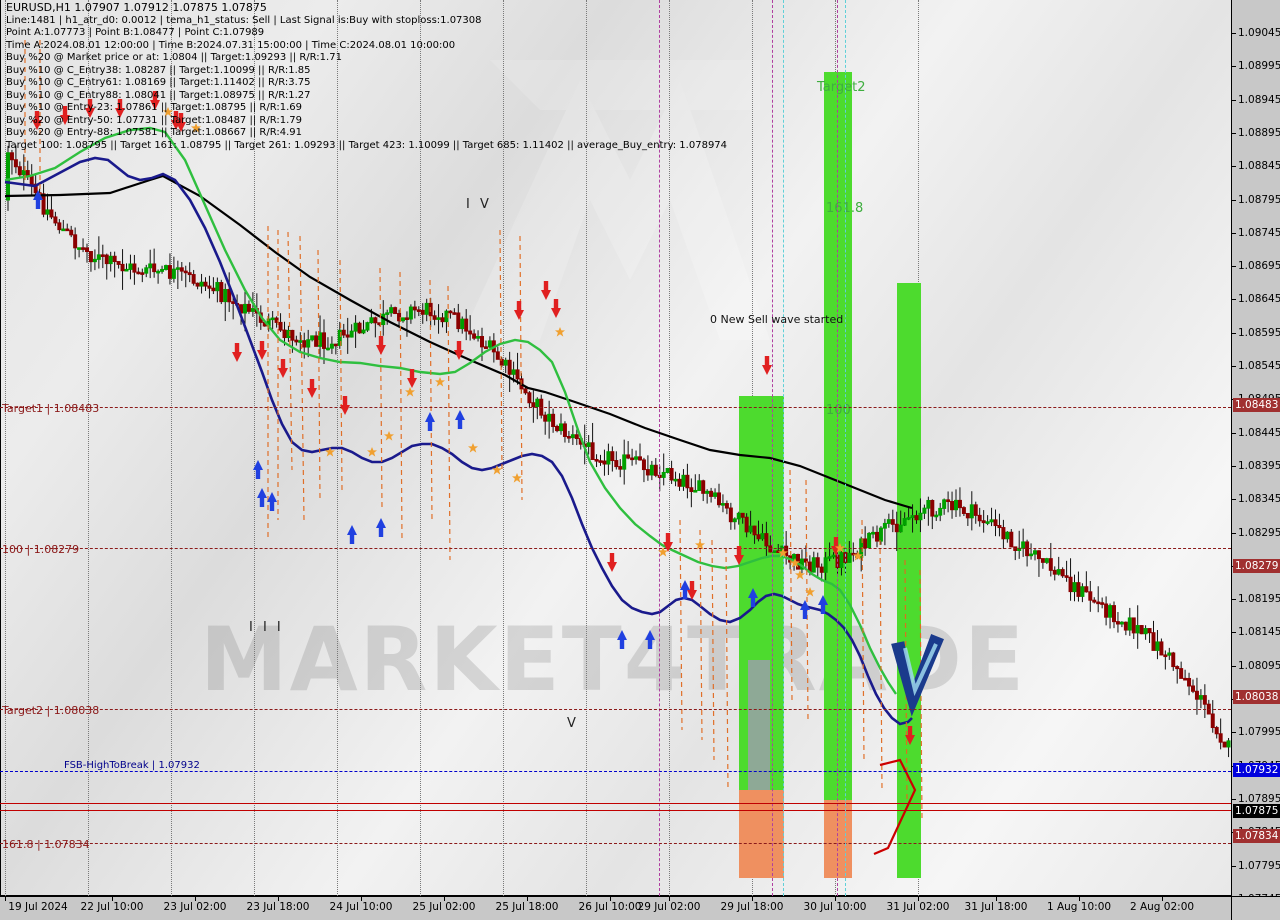  Describe the element at coordinates (1259, 798) in the screenshot. I see `price-tick-label: 1.07895` at that location.